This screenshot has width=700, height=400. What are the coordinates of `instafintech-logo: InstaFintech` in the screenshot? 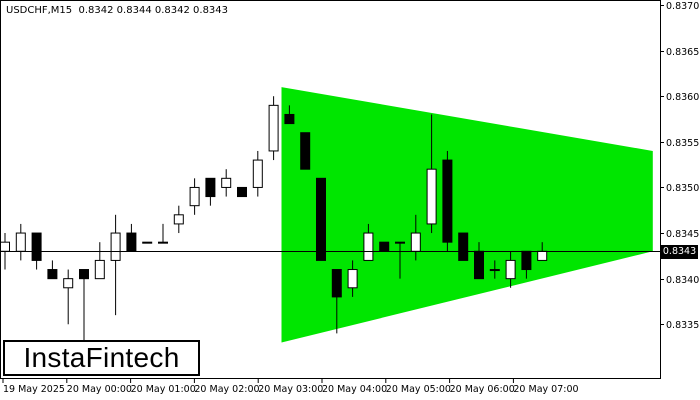 It's located at (101, 358).